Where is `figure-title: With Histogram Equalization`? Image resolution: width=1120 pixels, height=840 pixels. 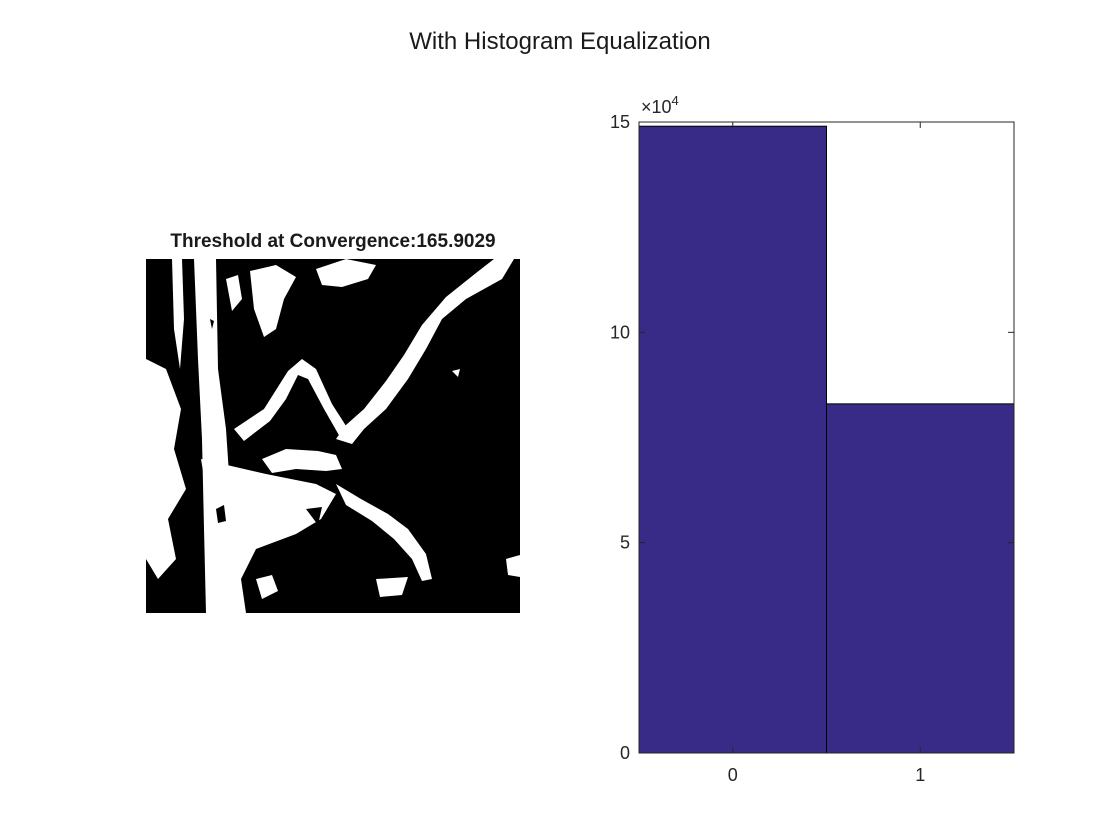 figure-title: With Histogram Equalization is located at coordinates (560, 41).